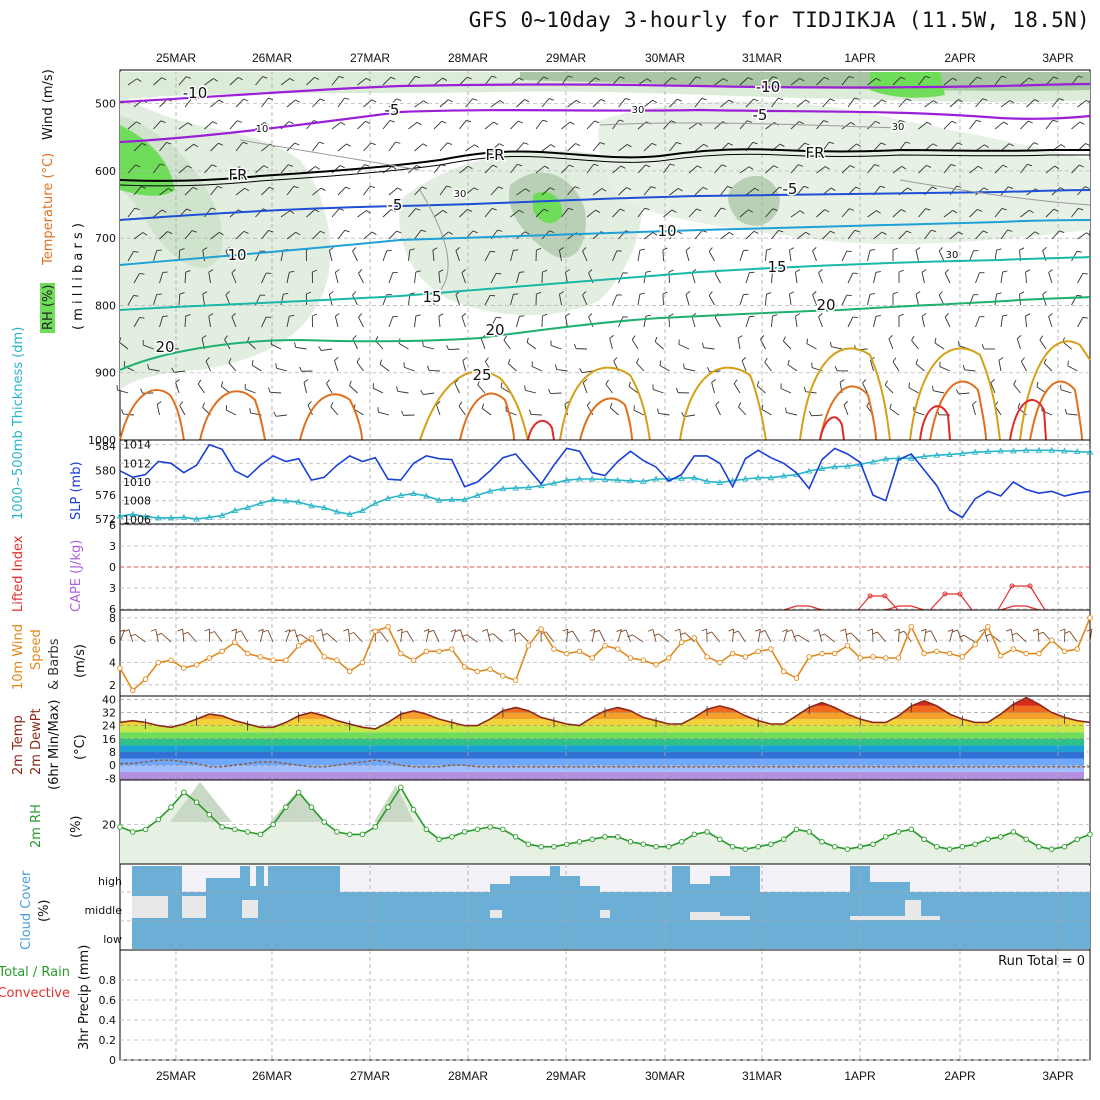 This screenshot has width=1100, height=1100. Describe the element at coordinates (272, 1076) in the screenshot. I see `bottom-date-label: 26MAR` at that location.